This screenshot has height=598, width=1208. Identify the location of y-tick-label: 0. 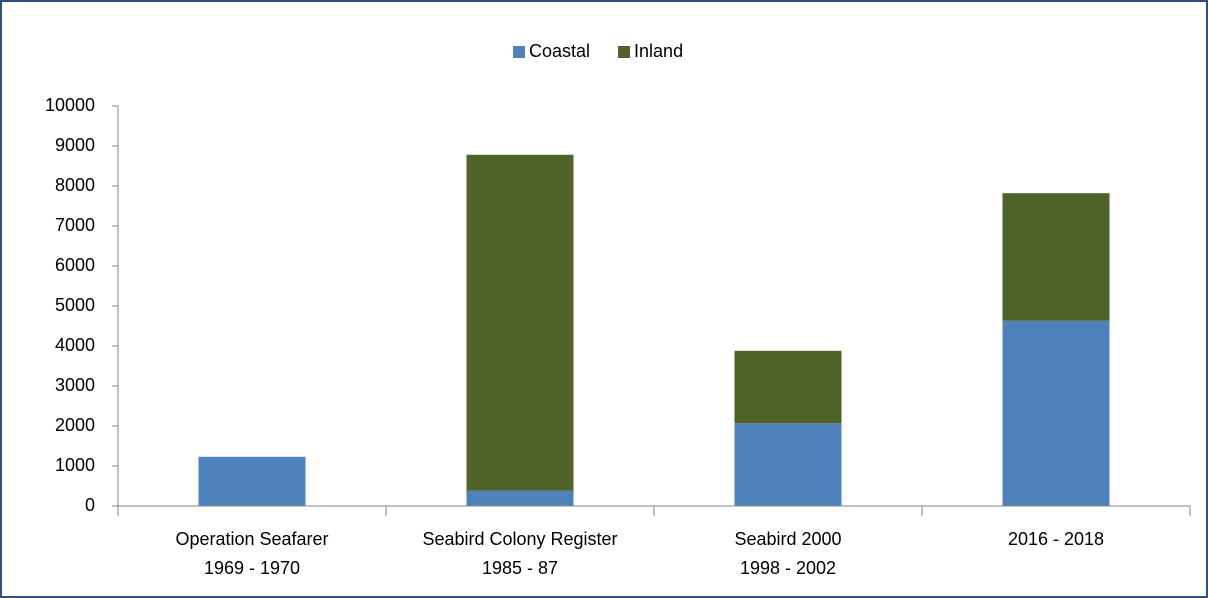
(90, 505).